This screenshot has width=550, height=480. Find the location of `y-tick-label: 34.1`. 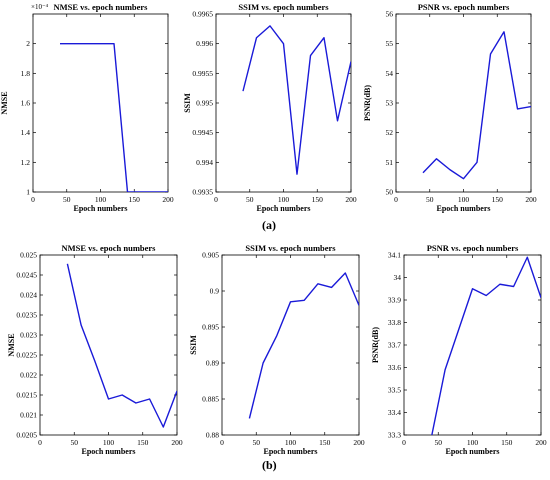

y-tick-label: 34.1 is located at coordinates (394, 255).